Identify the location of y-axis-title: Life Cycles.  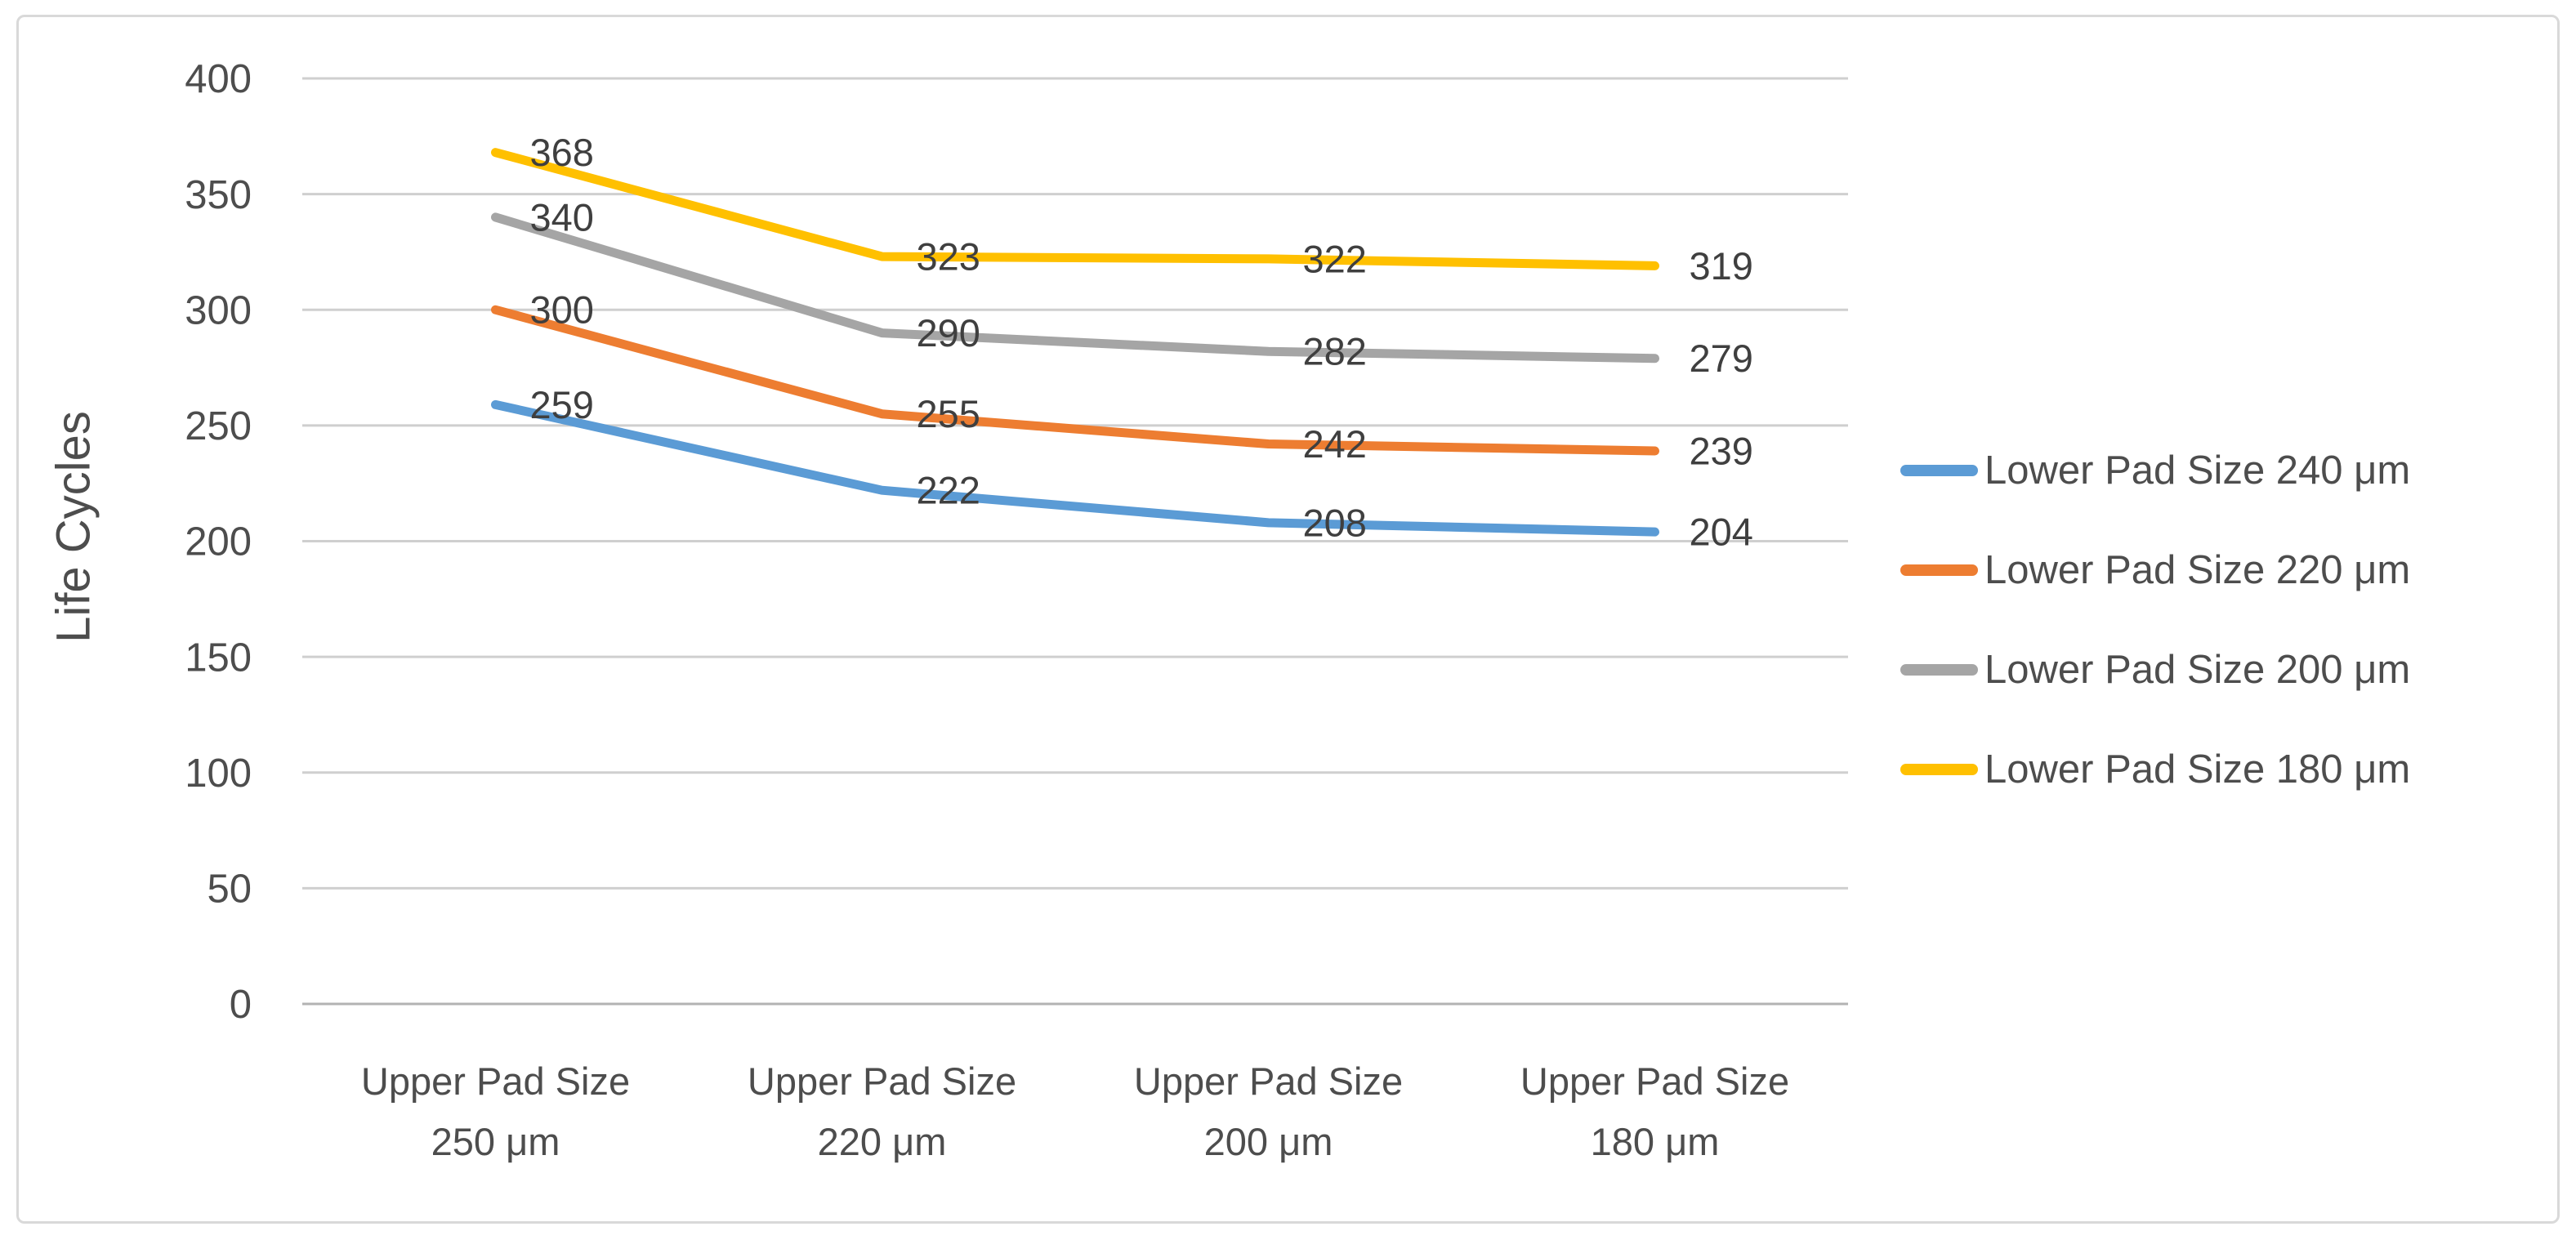
(74, 527).